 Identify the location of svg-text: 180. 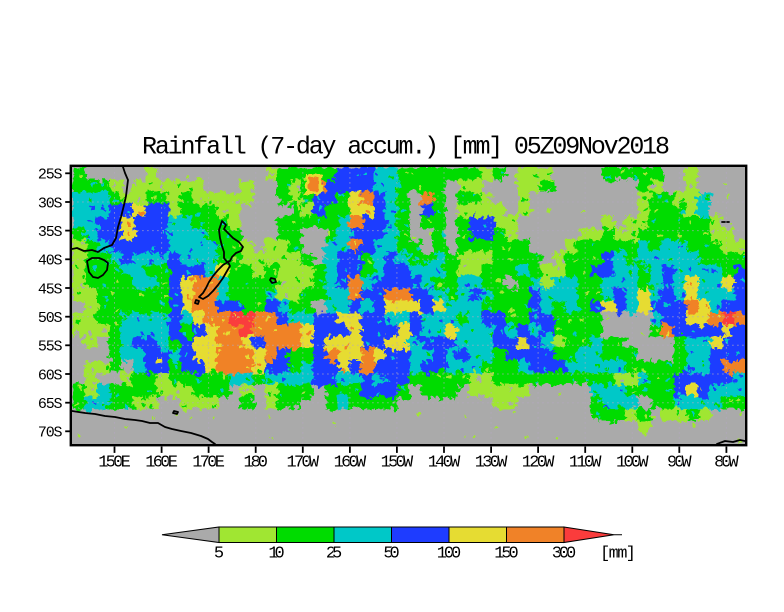
(255, 463).